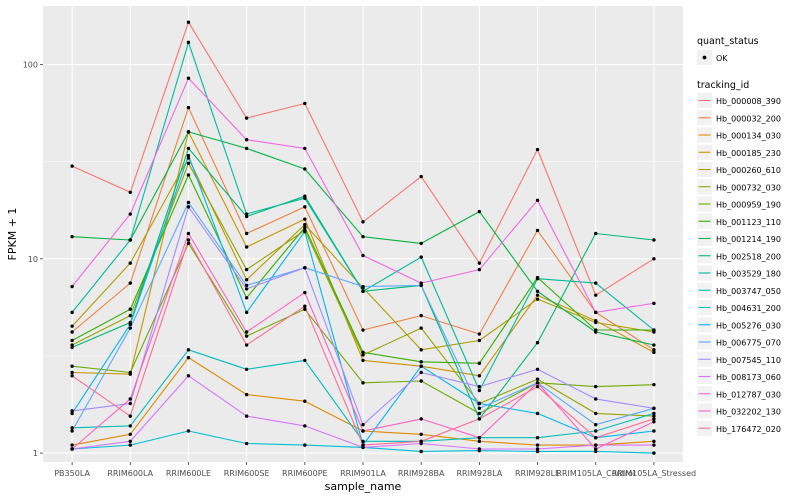 This screenshot has height=500, width=800. I want to click on y-axis: 1 10 100, so click(33, 259).